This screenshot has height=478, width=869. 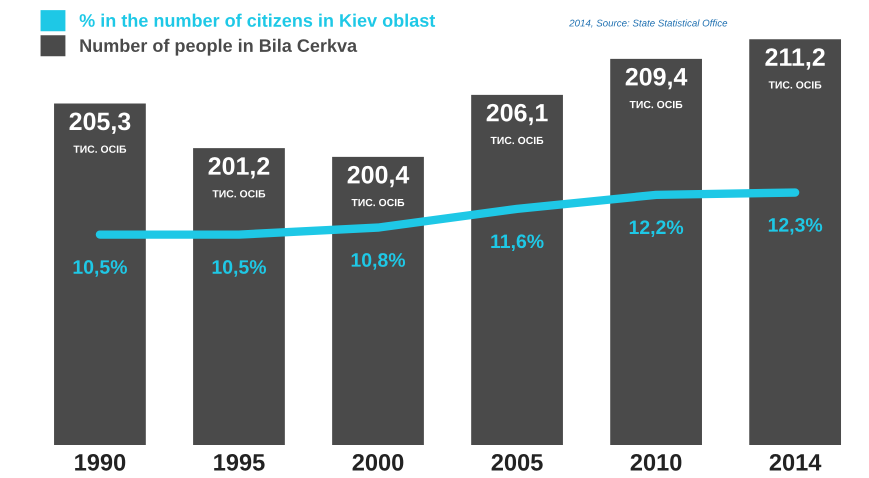 What do you see at coordinates (796, 462) in the screenshot?
I see `x-tick-label: 2014` at bounding box center [796, 462].